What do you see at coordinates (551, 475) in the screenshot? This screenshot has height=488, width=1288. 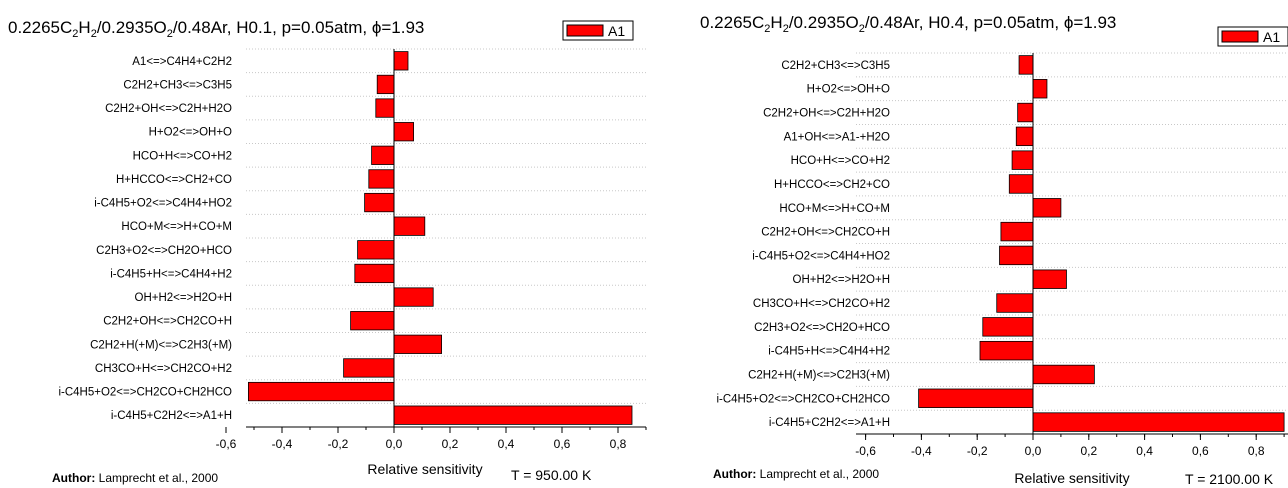 I see `temperature-label: T = 950.00 K` at bounding box center [551, 475].